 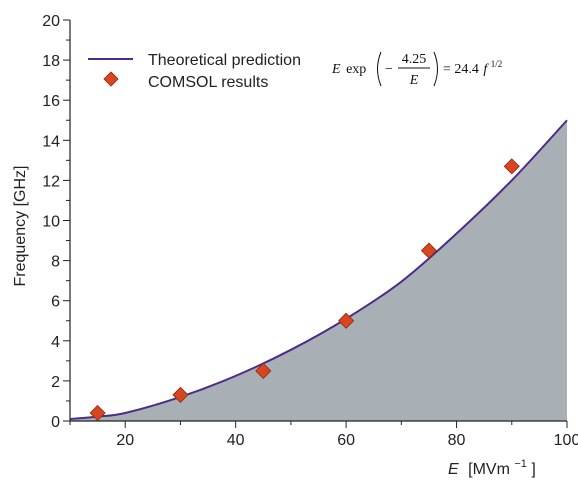 I want to click on y-axis-ticks: 0 2 4 6 8 10 12 14 16 18 20, so click(x=56, y=222).